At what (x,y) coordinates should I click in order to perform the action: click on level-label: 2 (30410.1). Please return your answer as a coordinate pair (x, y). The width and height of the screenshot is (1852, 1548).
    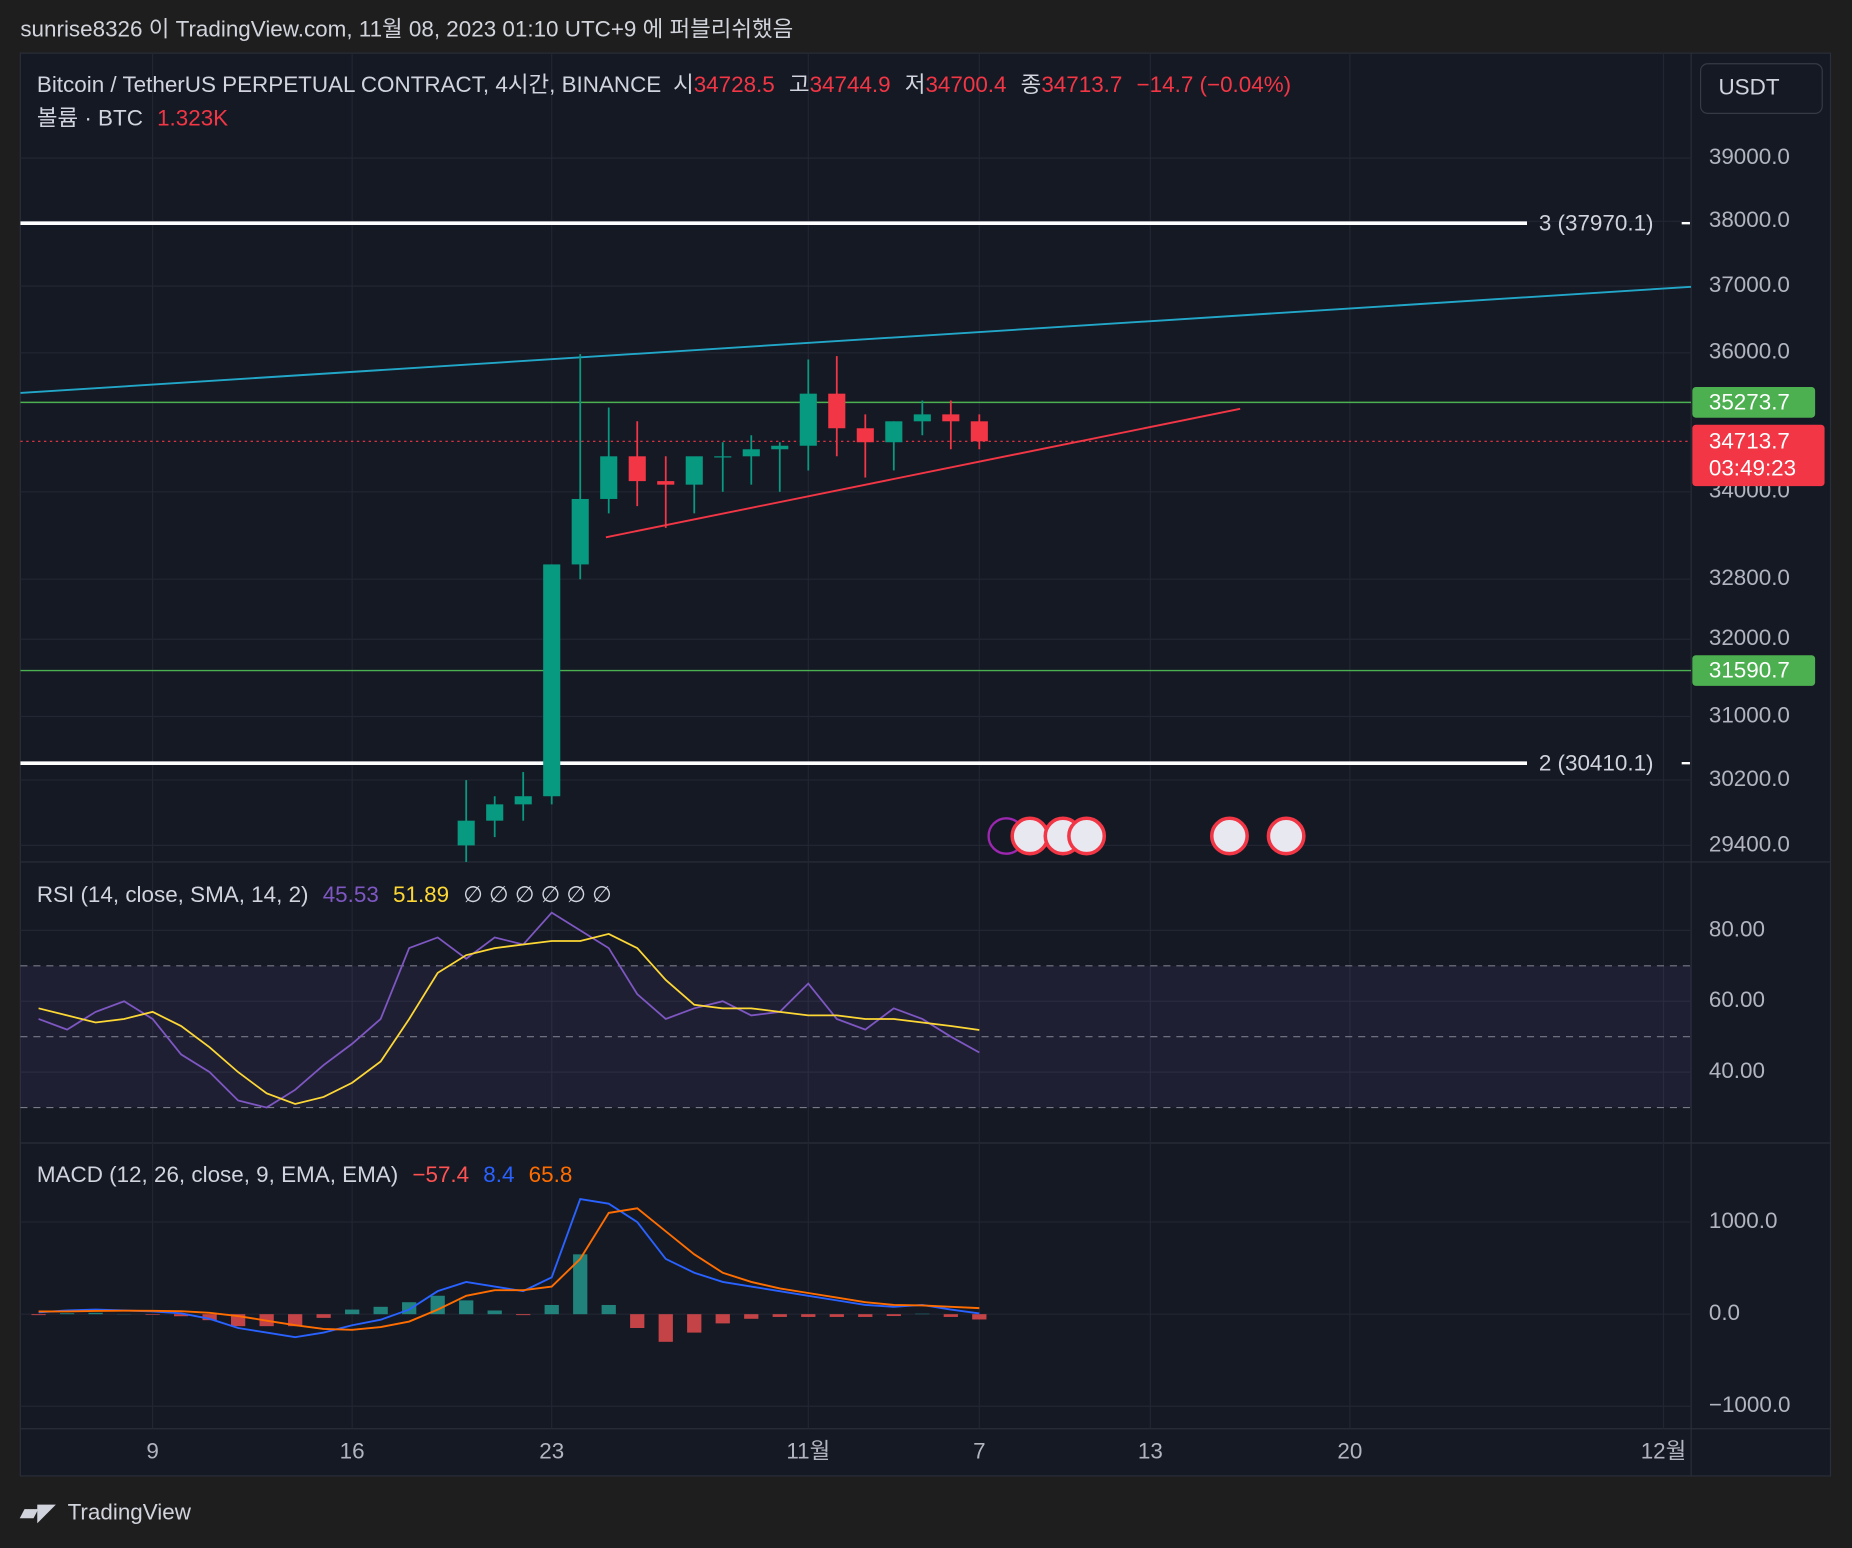
    Looking at the image, I should click on (1596, 762).